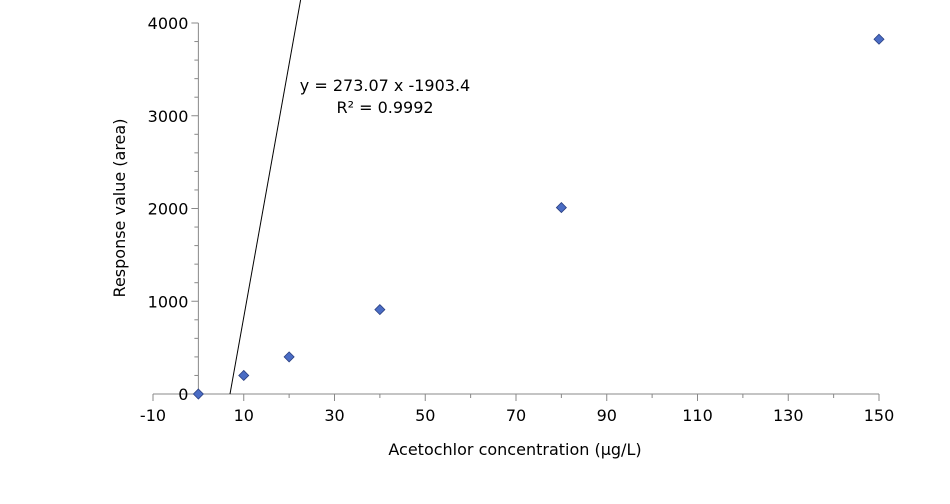 The image size is (950, 504). I want to click on y-tick-label: 3000, so click(168, 116).